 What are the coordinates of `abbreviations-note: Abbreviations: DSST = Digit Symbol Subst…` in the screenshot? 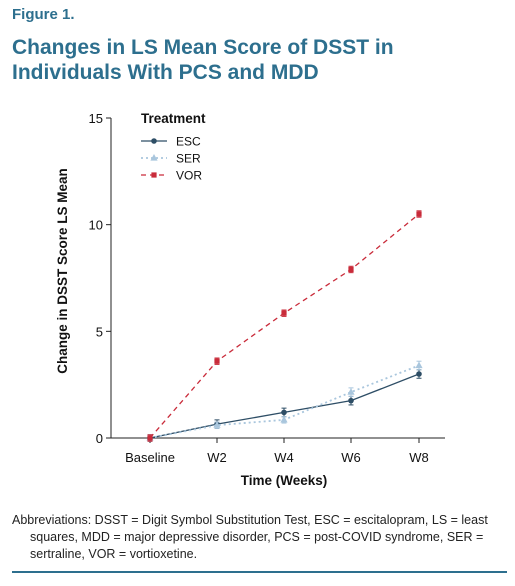 It's located at (250, 537).